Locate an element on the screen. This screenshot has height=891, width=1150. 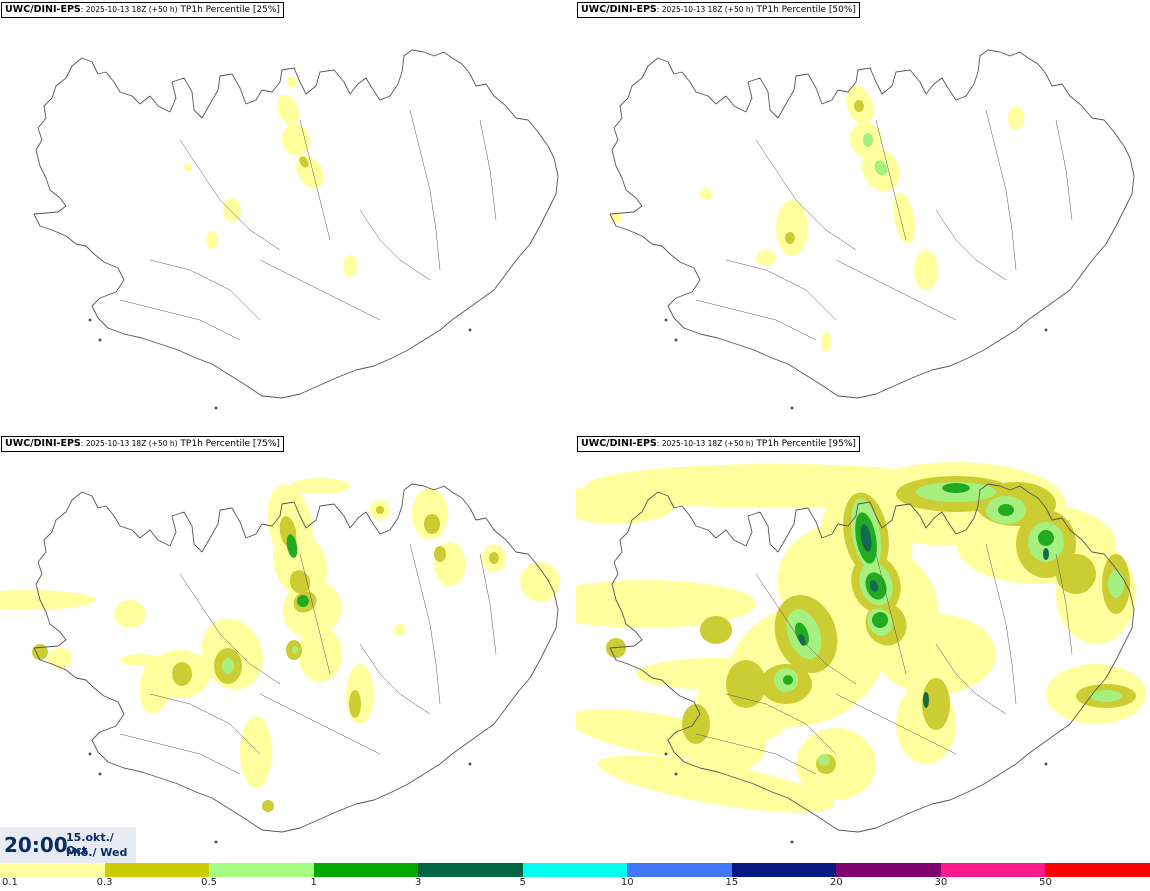
color-legend: 0.1 0.3 0.5 1 3 5 10 15 20 30 50 is located at coordinates (575, 877).